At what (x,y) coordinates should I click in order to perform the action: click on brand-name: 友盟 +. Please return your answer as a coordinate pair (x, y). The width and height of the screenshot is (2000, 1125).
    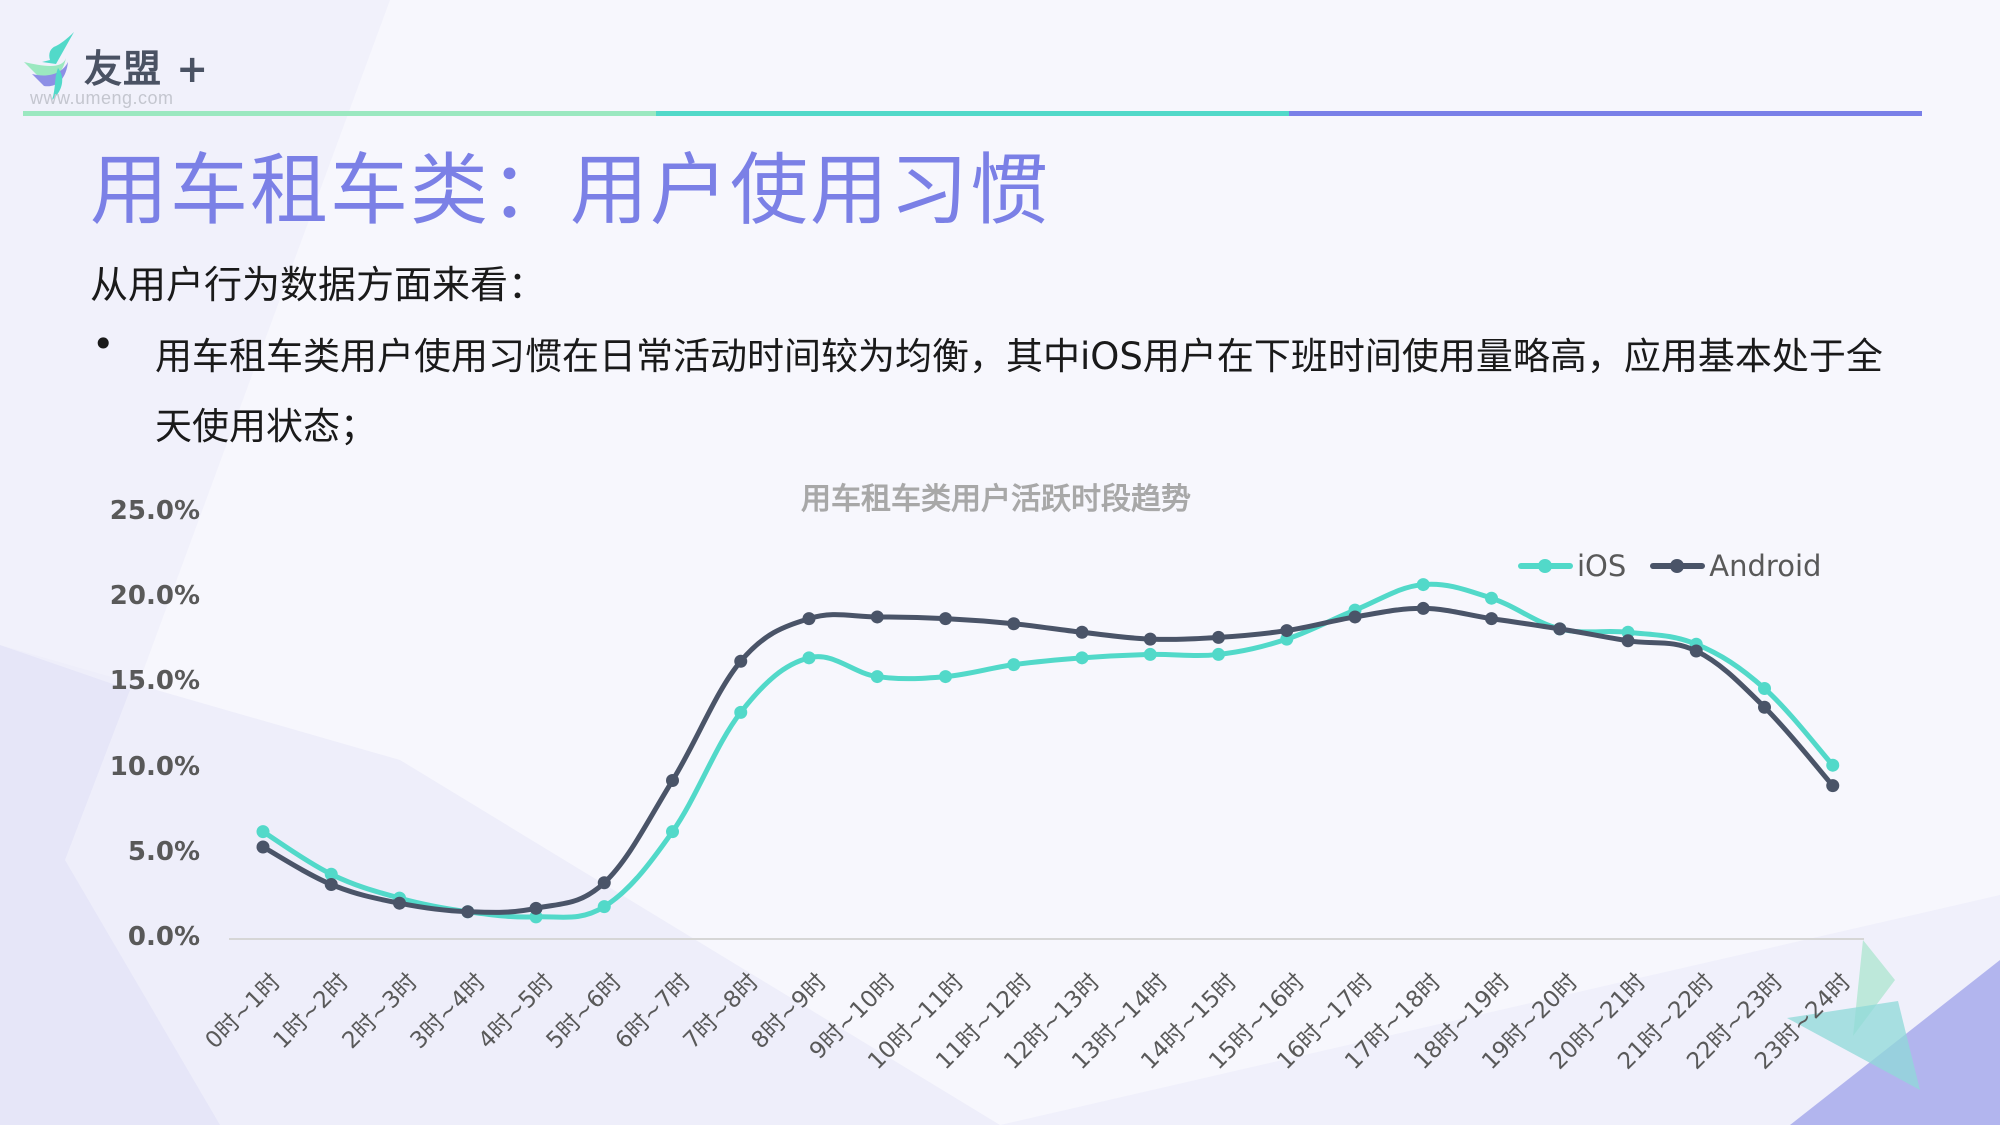
    Looking at the image, I should click on (146, 65).